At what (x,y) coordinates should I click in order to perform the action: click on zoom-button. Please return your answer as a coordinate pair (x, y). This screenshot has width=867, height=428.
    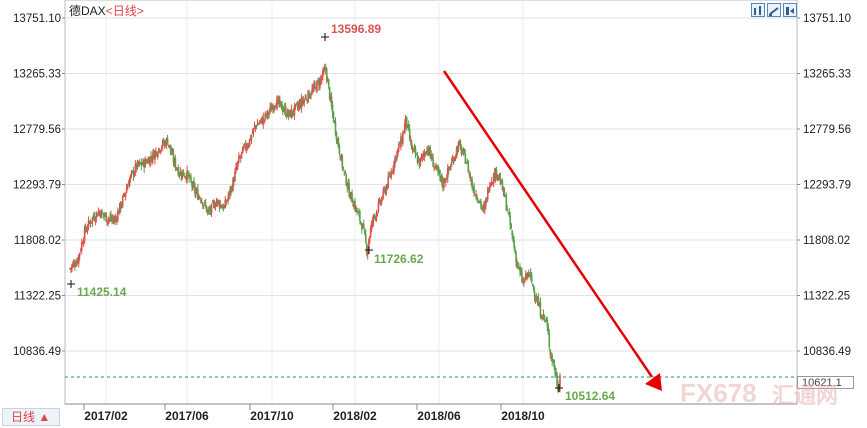
    Looking at the image, I should click on (774, 10).